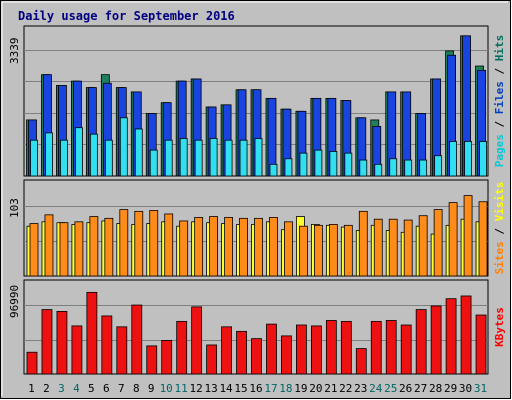 Image resolution: width=512 pixels, height=400 pixels. What do you see at coordinates (345, 388) in the screenshot?
I see `x-tick-label: 22` at bounding box center [345, 388].